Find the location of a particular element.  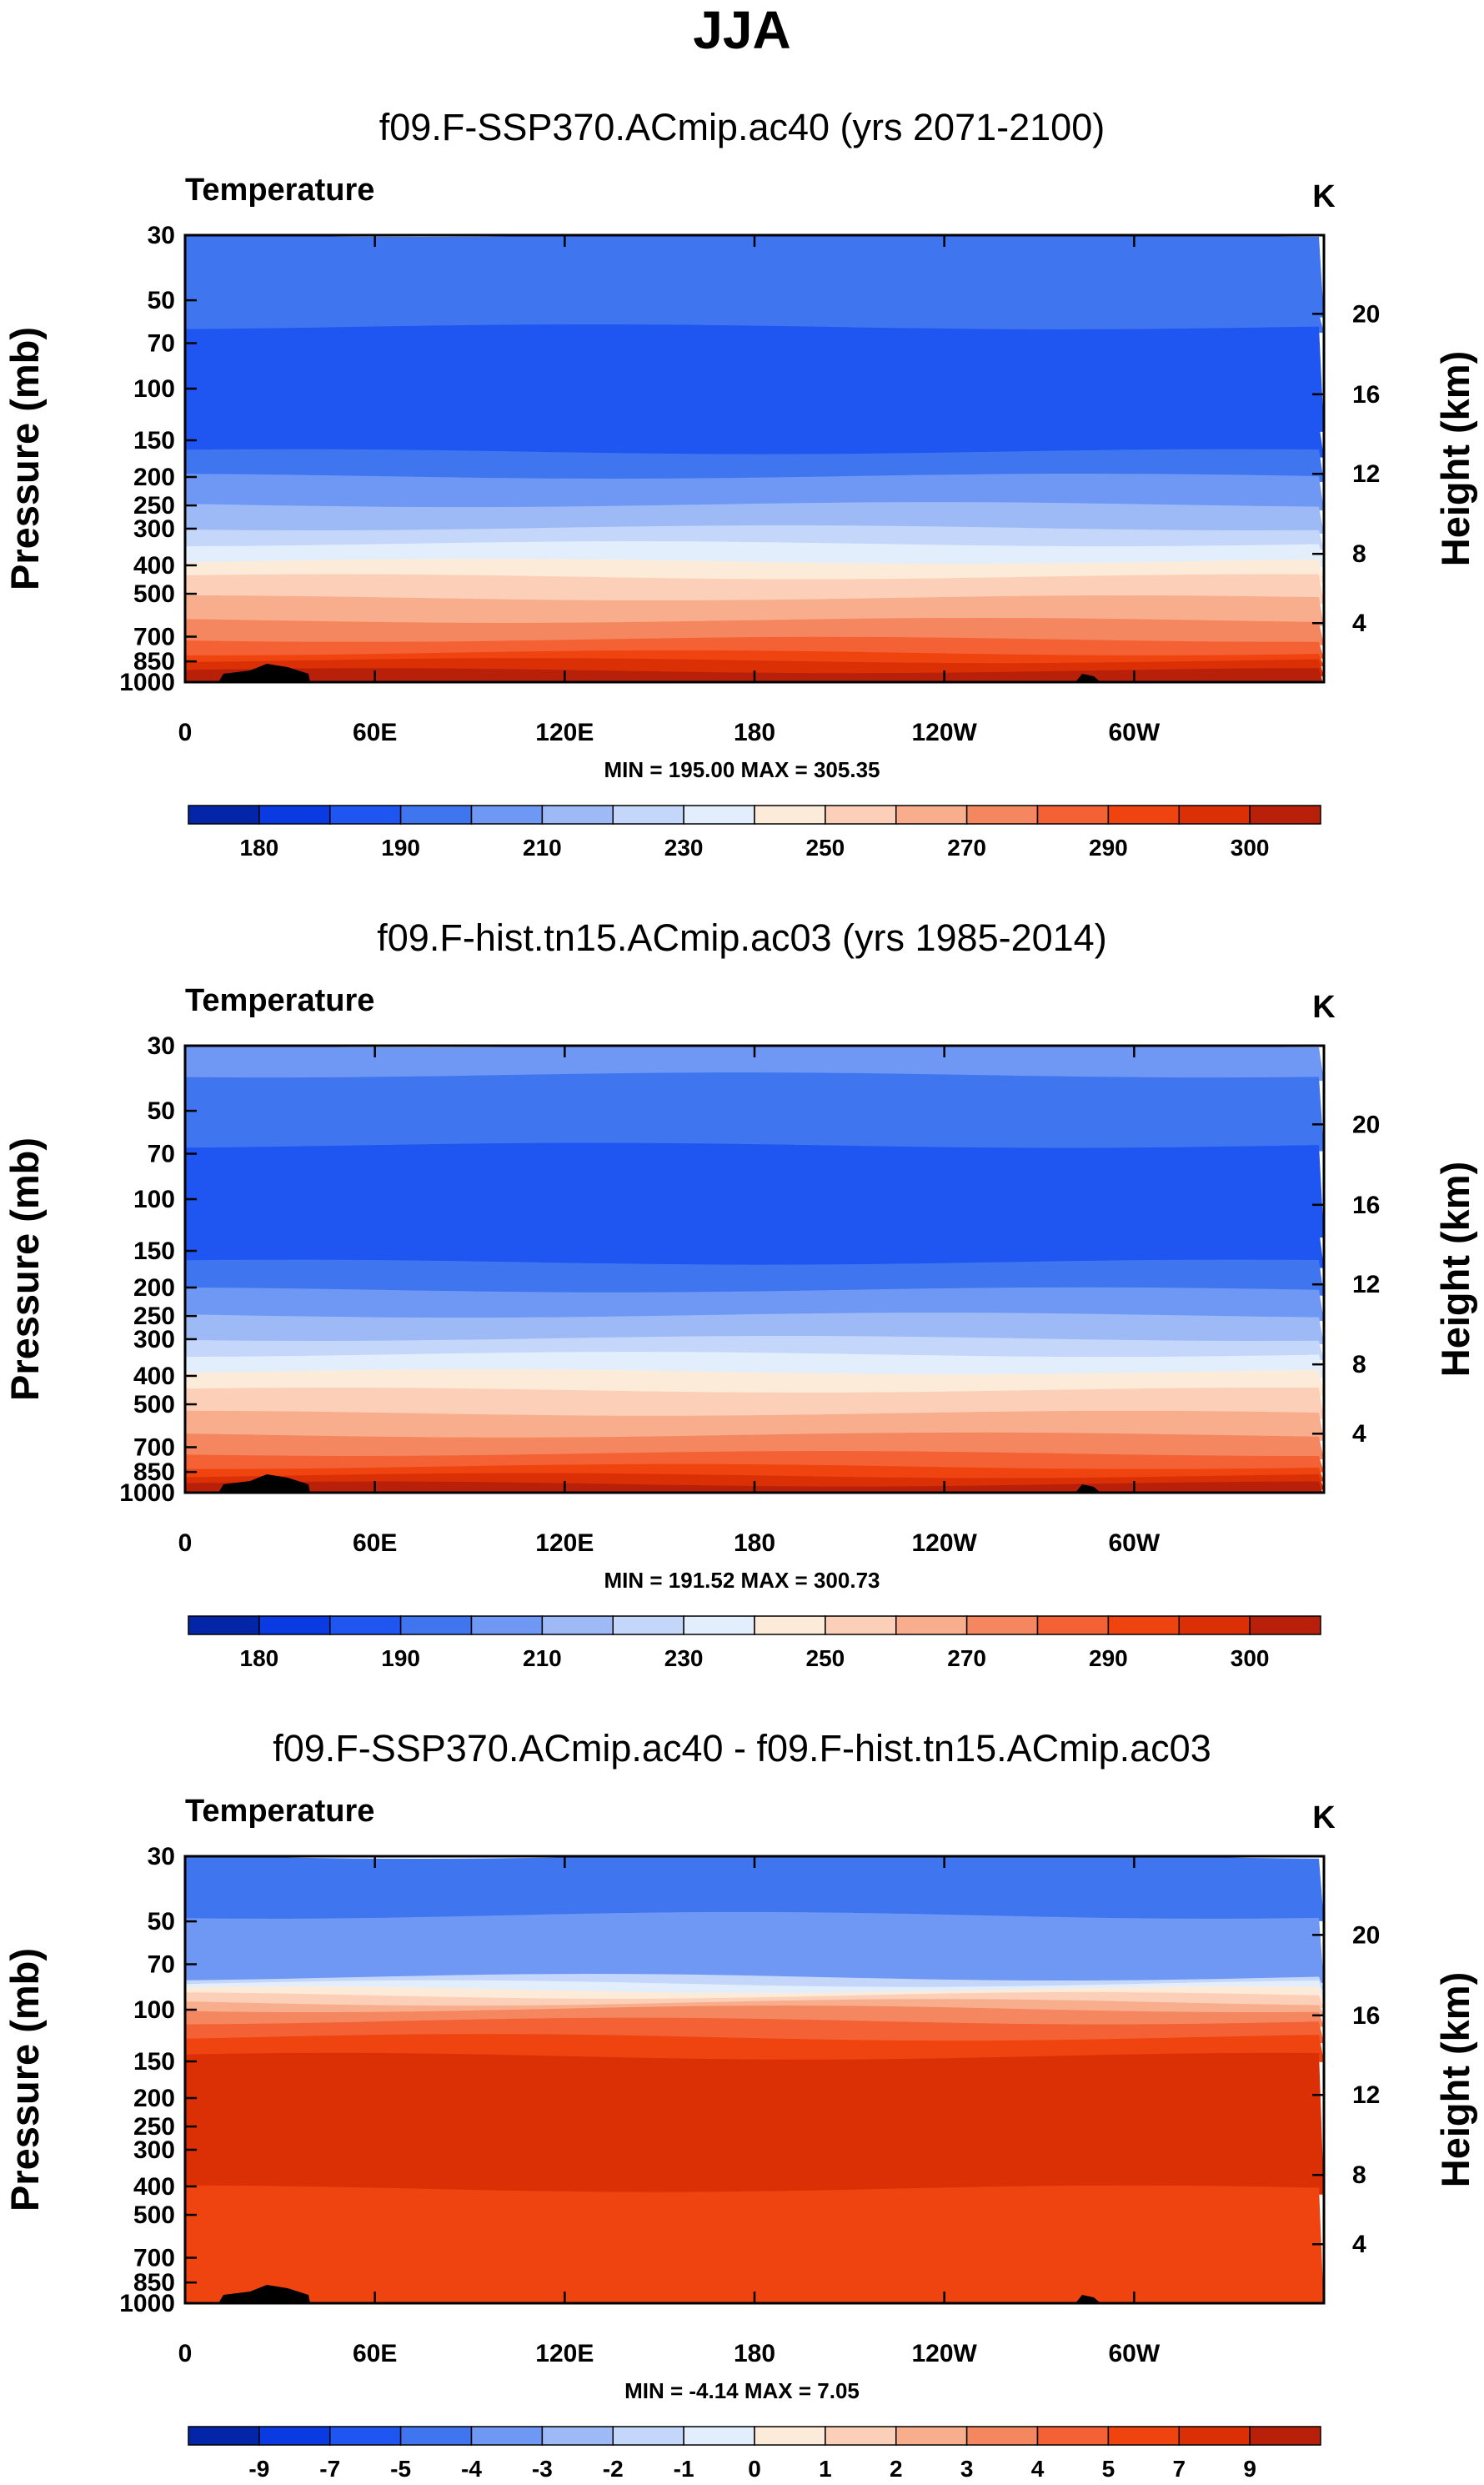

y-tick-label: 400 is located at coordinates (154, 2187).